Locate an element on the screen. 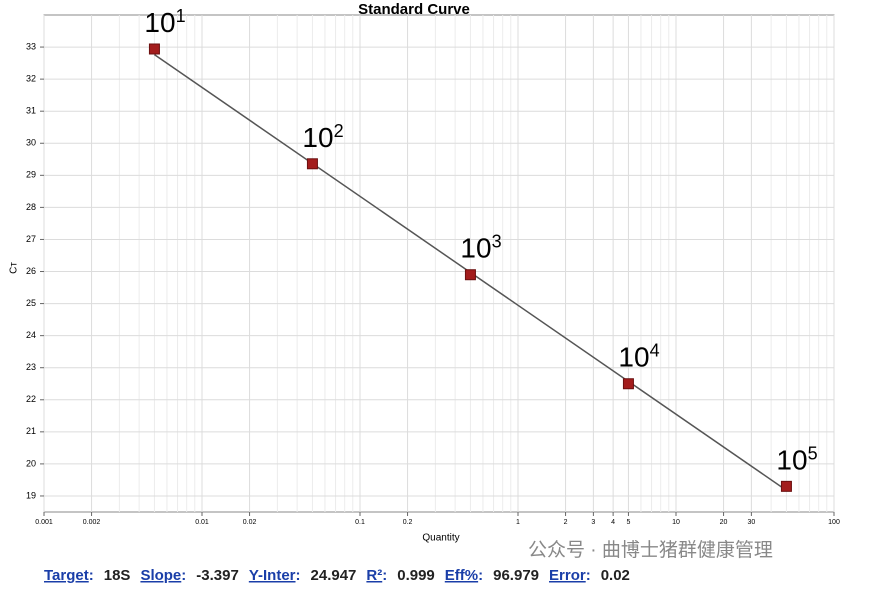 This screenshot has width=880, height=591. x-tick-label: 2 is located at coordinates (566, 522).